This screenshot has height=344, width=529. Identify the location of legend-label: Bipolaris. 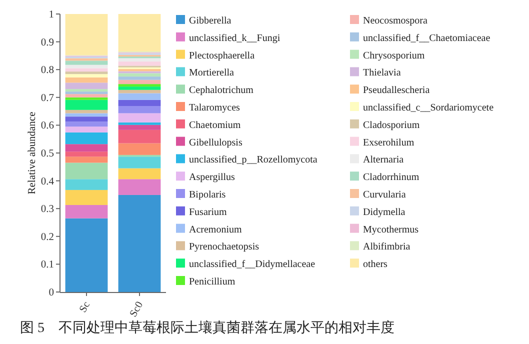
(207, 195).